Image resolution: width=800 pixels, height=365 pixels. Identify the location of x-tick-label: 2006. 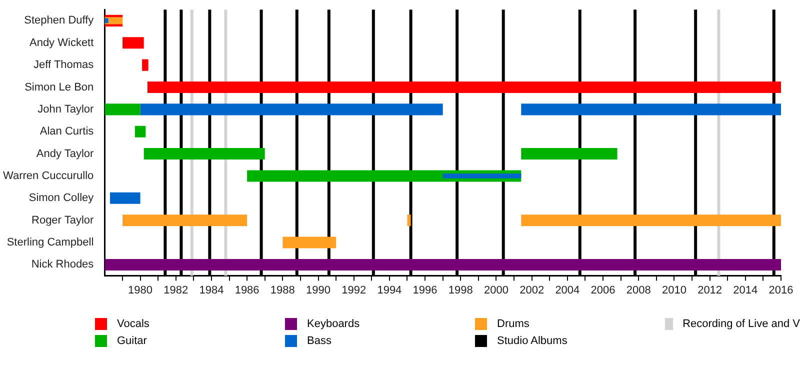
(603, 290).